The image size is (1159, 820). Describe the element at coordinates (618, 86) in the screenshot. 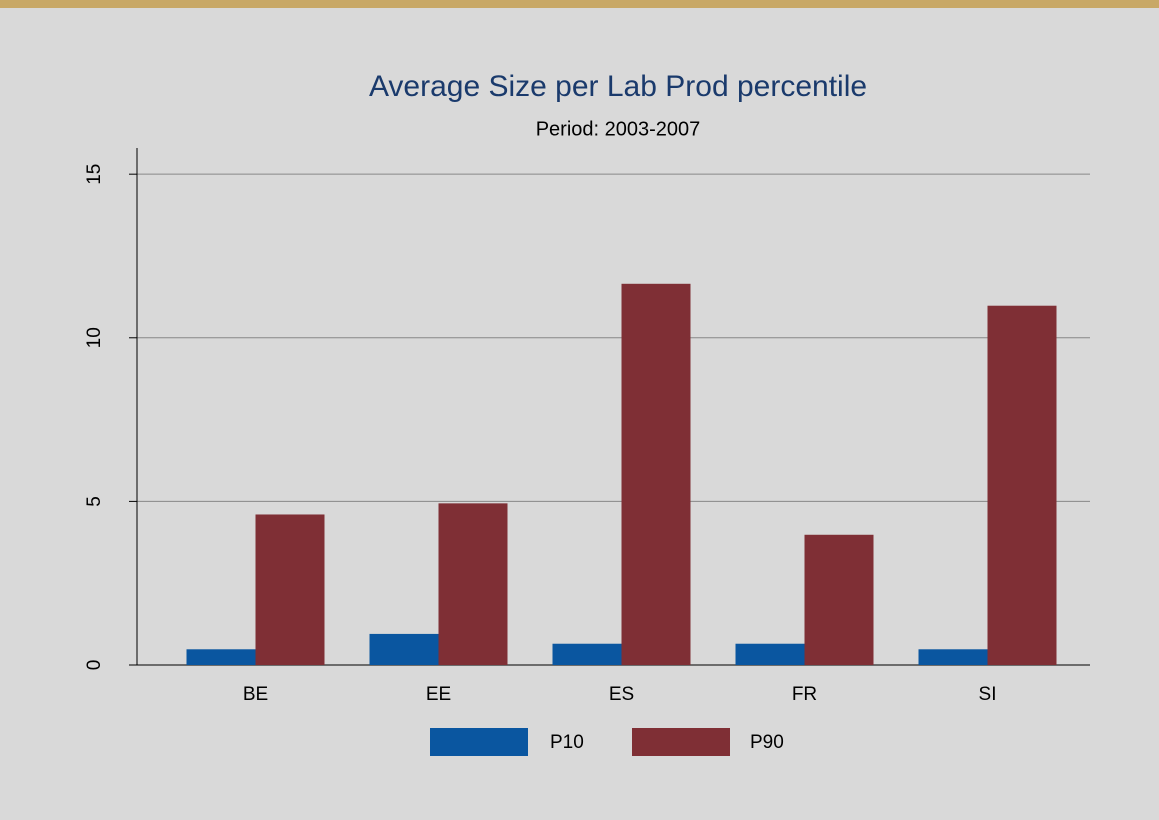

I see `chart-title: Average Size per Lab Prod percentile` at that location.